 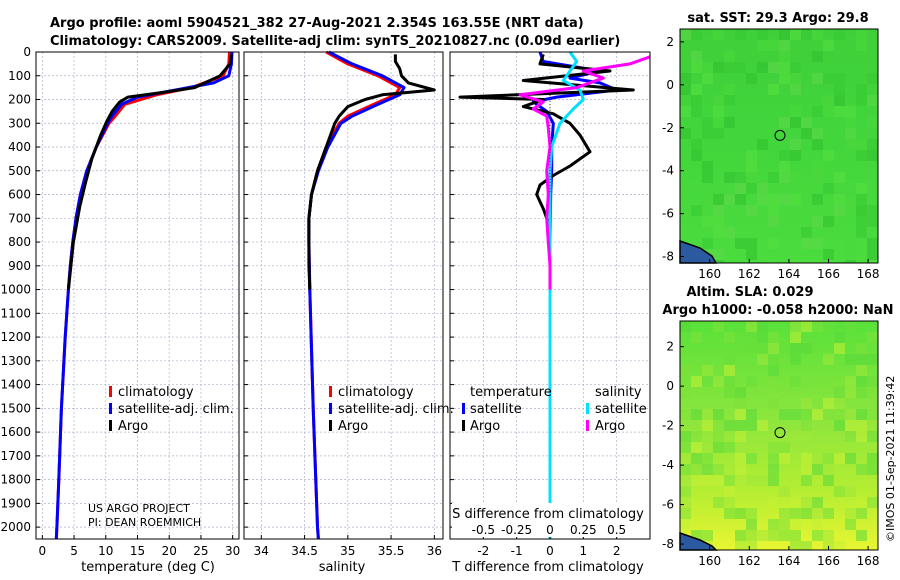 I want to click on y-tick-label: 600, so click(x=19, y=195).